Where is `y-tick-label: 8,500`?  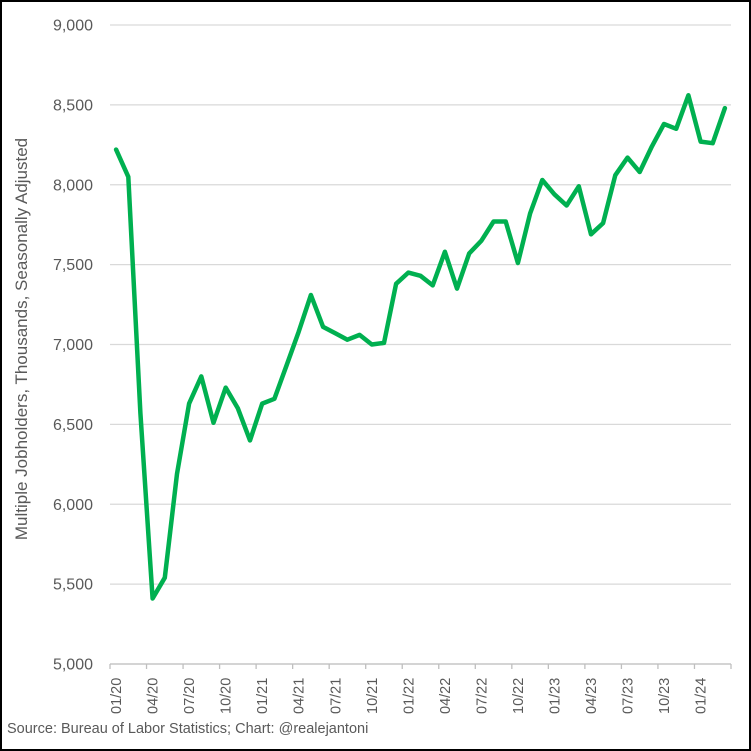
y-tick-label: 8,500 is located at coordinates (73, 105).